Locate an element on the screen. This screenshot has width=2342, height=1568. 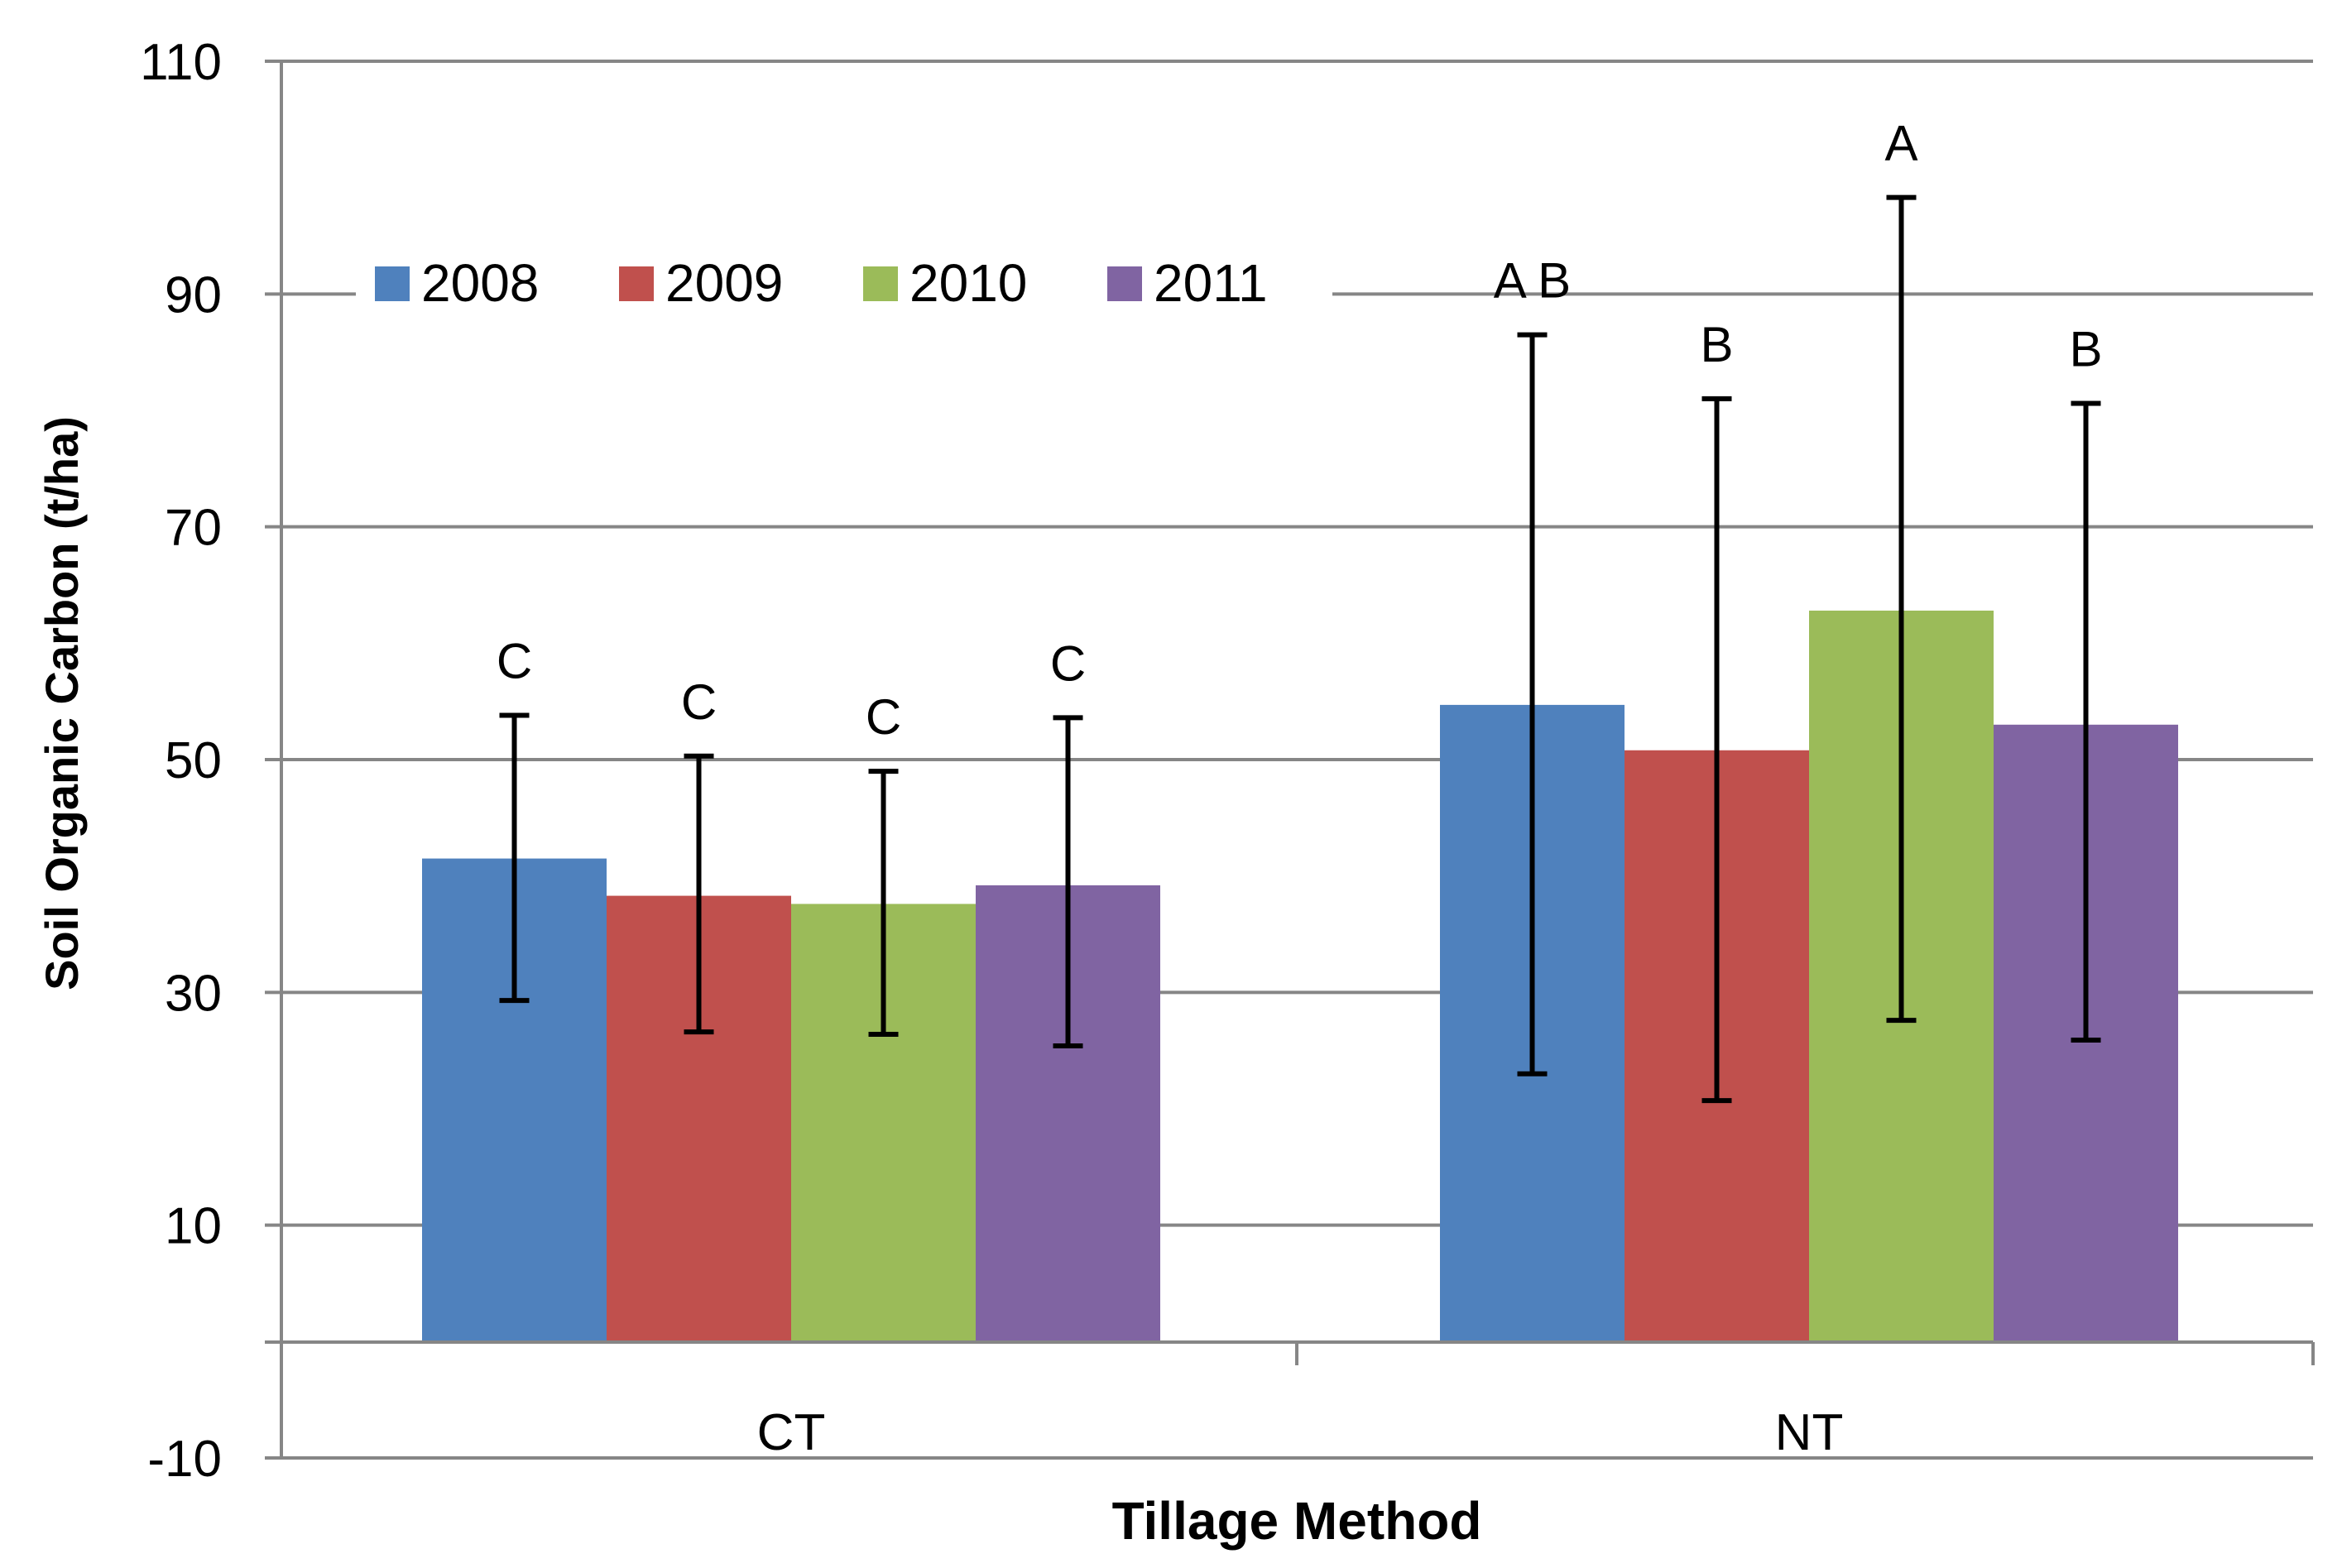
y-tick-label: 10 is located at coordinates (193, 1227).